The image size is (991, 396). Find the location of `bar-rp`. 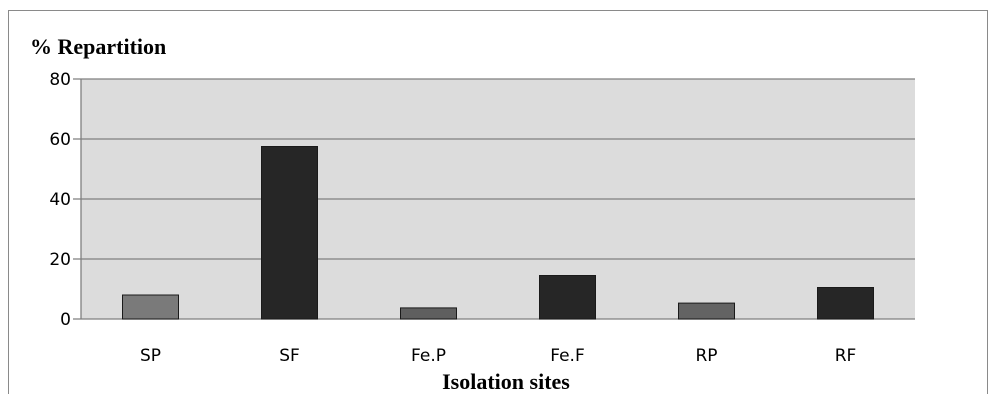

bar-rp is located at coordinates (706, 311).